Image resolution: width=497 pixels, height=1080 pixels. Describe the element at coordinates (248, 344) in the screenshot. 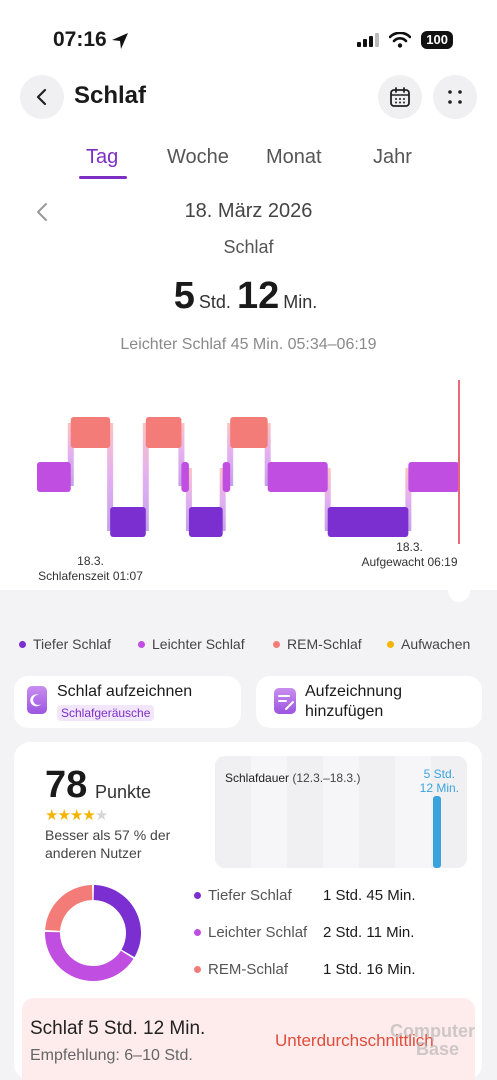

I see `selected-stage-info: Leichter Schlaf 45 Min. 05:34–06:19` at that location.